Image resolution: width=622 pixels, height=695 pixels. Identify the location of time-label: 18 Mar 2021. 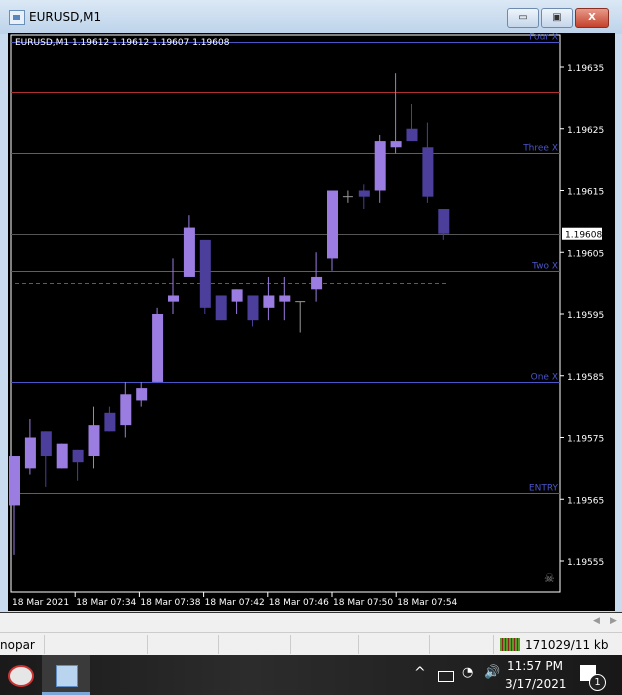
(40, 603).